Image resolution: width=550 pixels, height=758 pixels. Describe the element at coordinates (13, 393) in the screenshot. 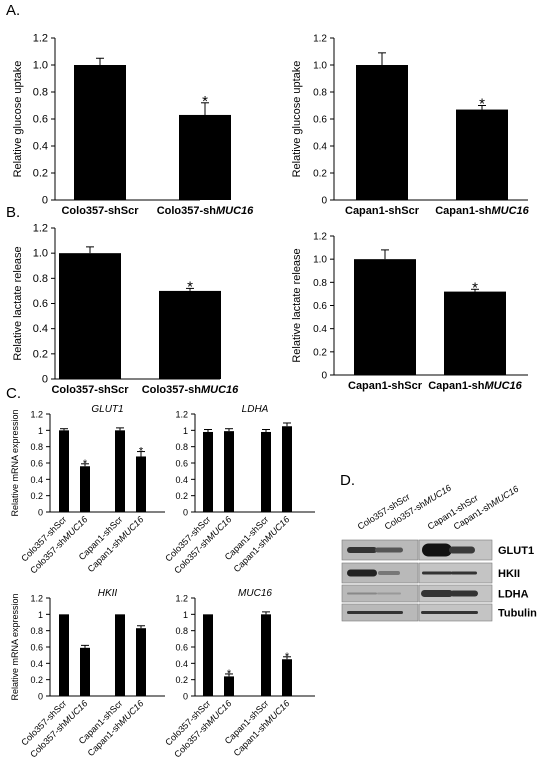

I see `panel-label-c: C.` at that location.